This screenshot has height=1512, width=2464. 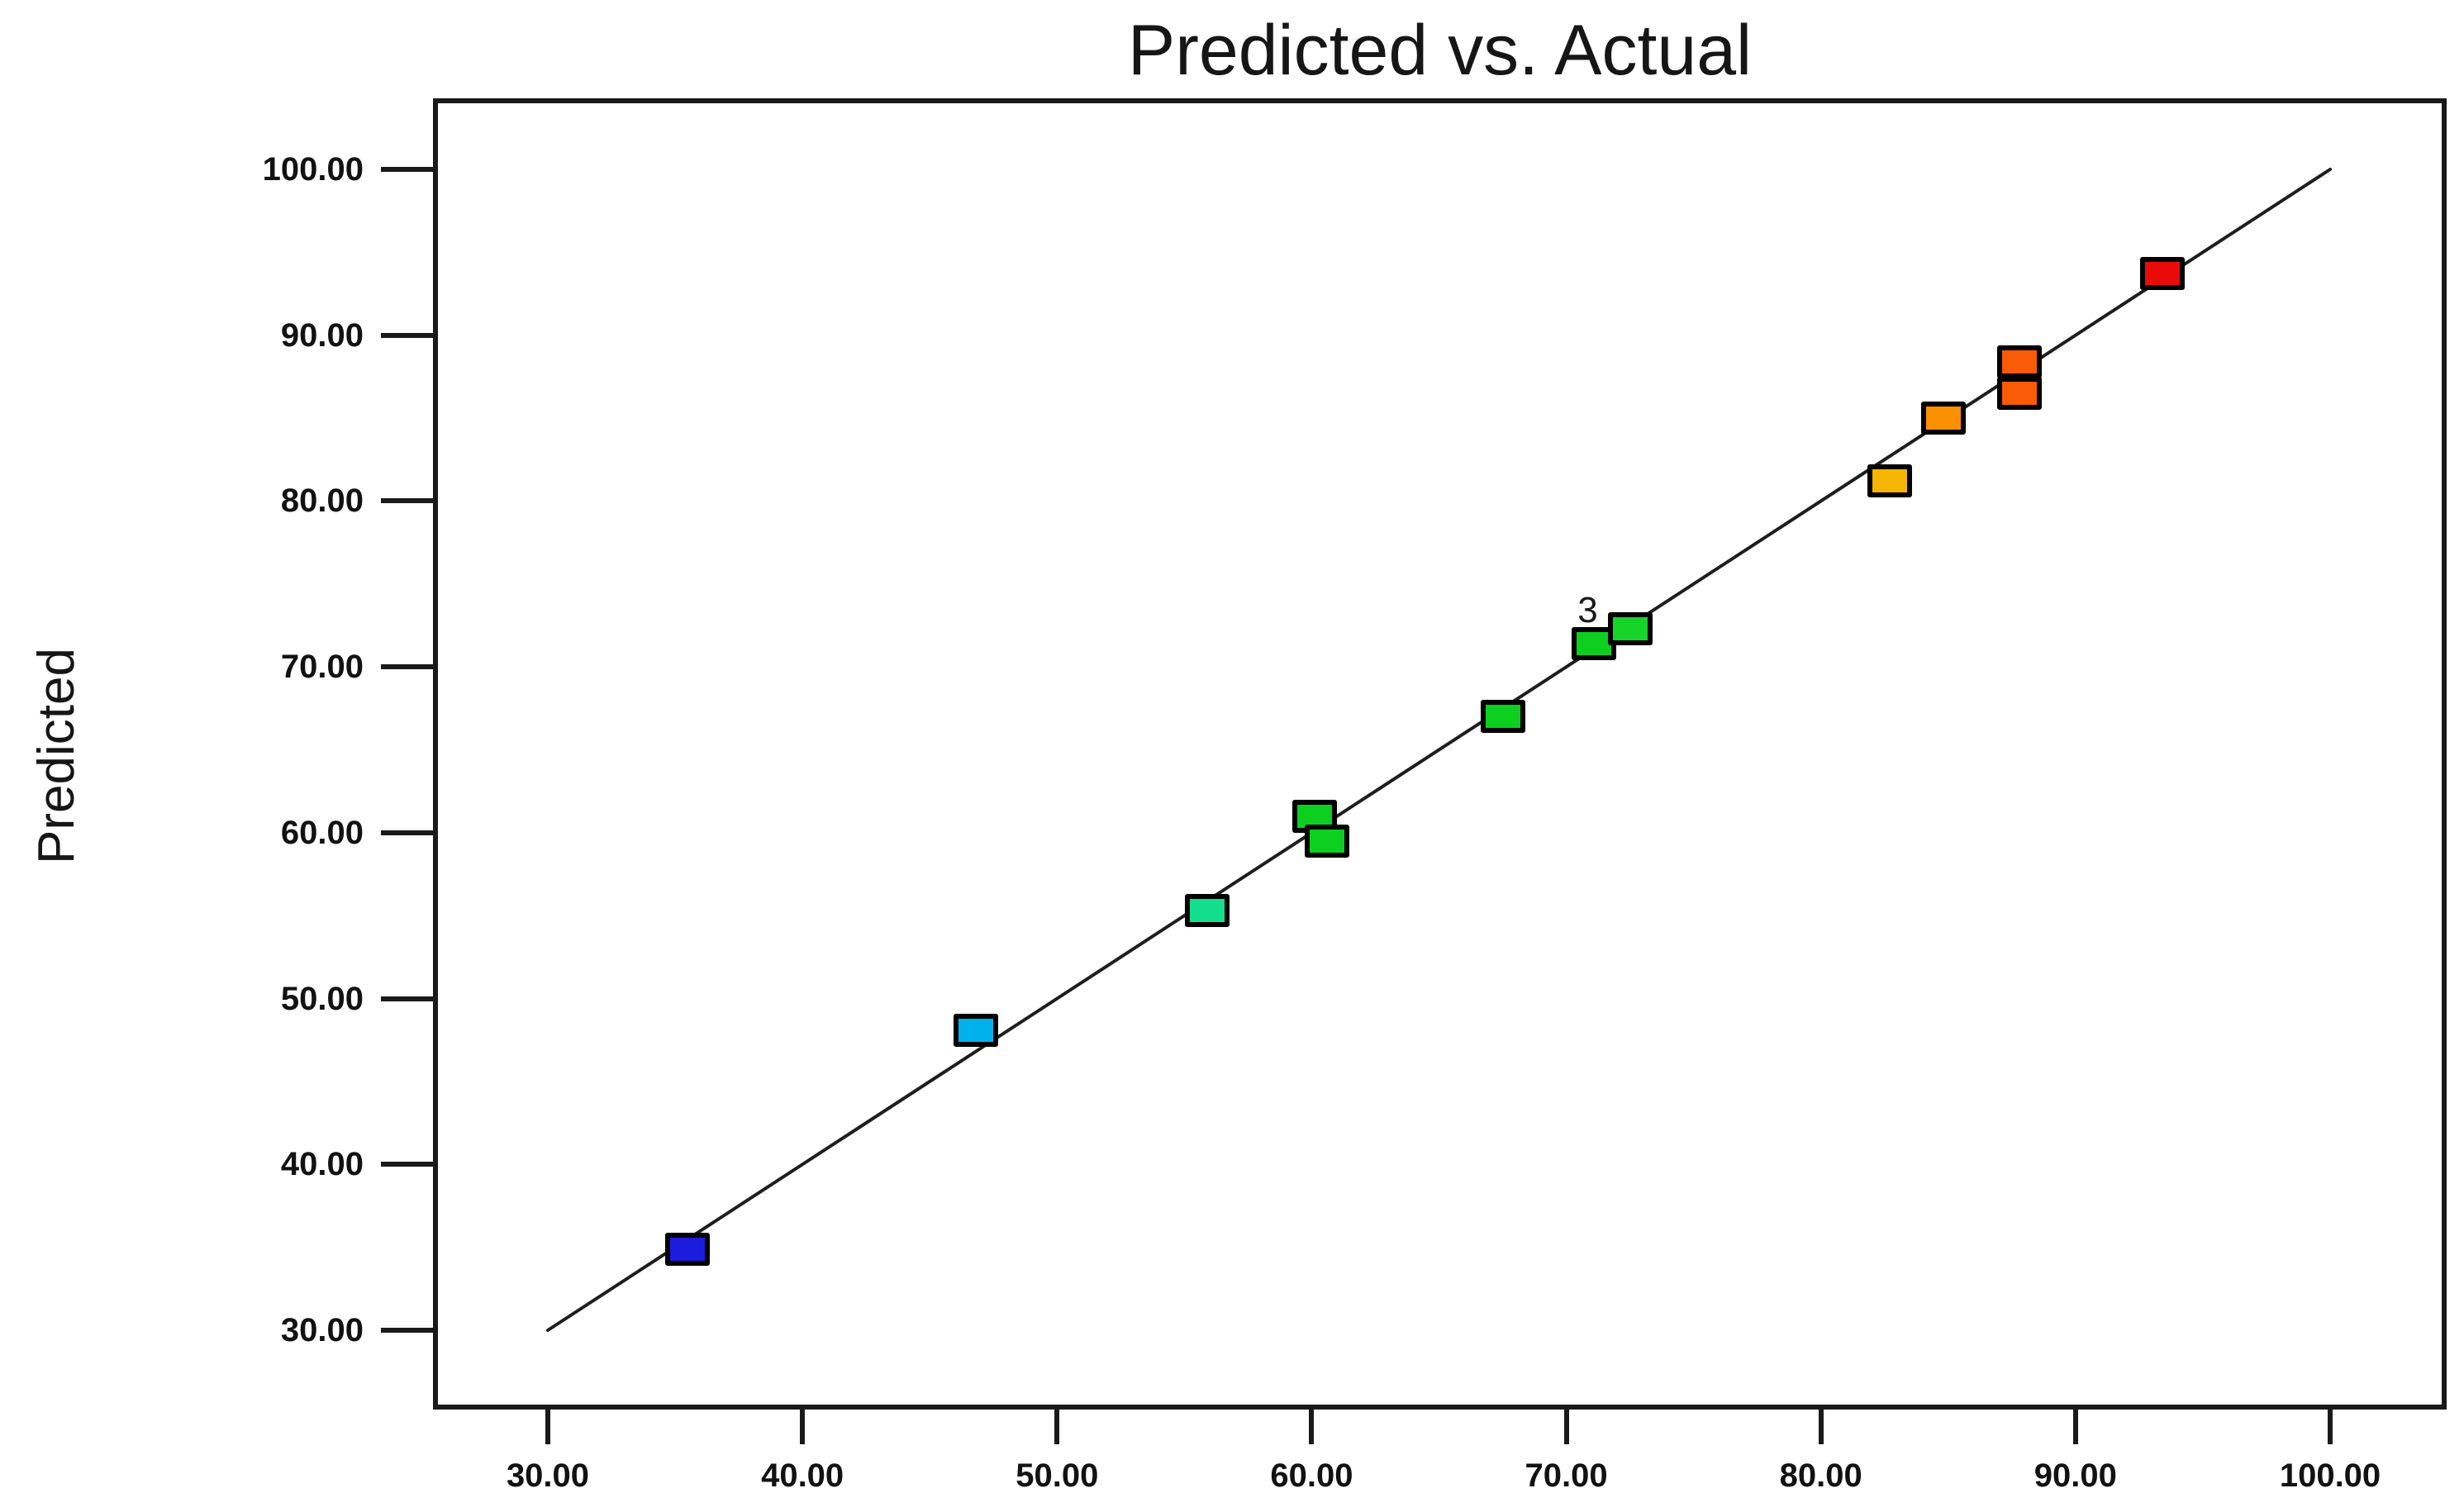 I want to click on x-tick-label: 40.00, so click(x=802, y=1475).